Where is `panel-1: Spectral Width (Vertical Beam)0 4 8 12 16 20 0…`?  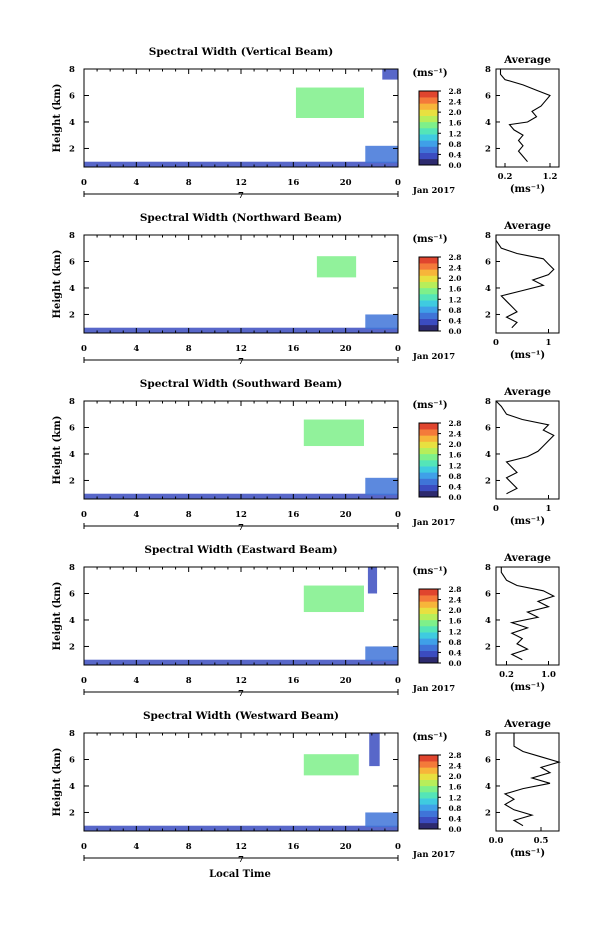
panel-1: Spectral Width (Vertical Beam)0 4 8 12 16 20 0… is located at coordinates (306, 123).